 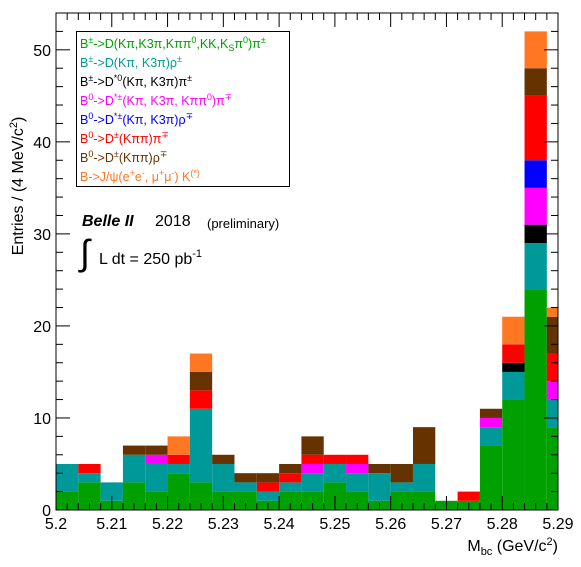 I want to click on bar-segment-s1-b13, so click(x=357, y=482).